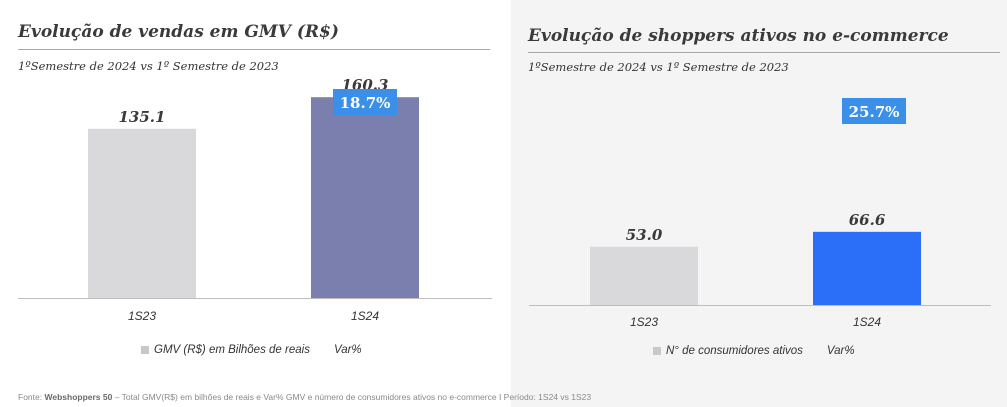 This screenshot has width=1007, height=407. I want to click on footnote-source-name: Webshoppers 50, so click(78, 397).